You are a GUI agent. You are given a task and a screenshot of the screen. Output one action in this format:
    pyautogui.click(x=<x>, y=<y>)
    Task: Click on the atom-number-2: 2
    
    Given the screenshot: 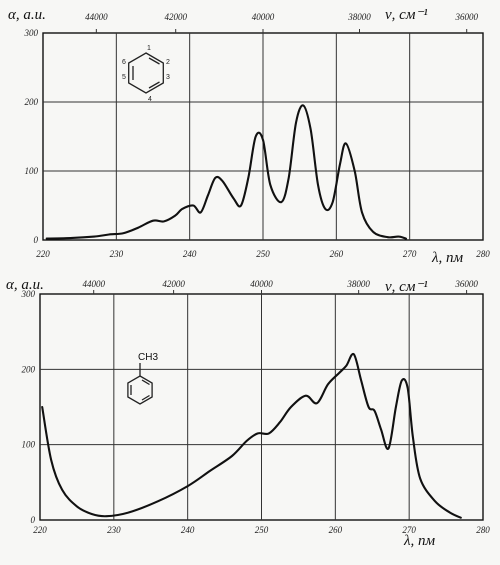 What is the action you would take?
    pyautogui.click(x=168, y=62)
    